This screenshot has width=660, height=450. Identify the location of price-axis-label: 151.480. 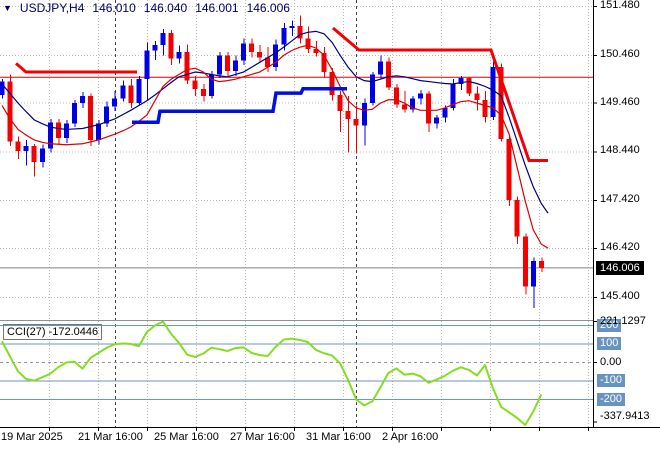
(620, 5).